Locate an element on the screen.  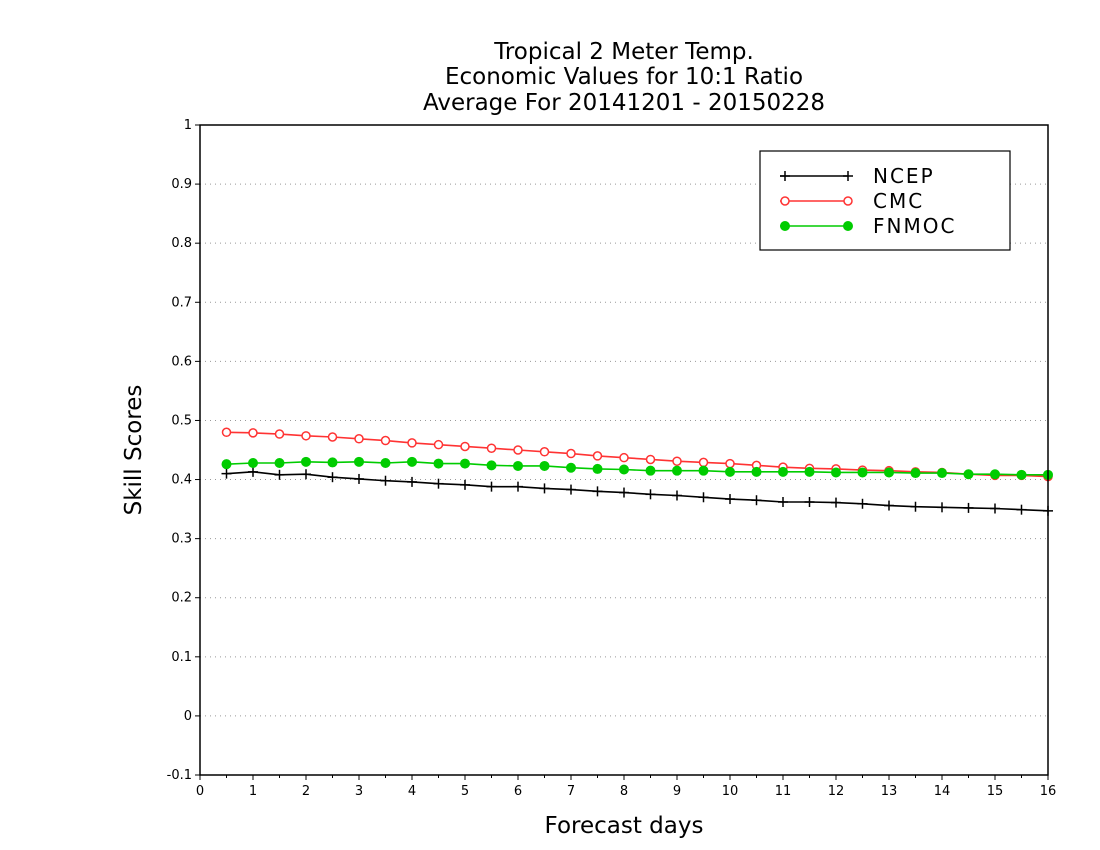
series-ncep is located at coordinates (637, 491).